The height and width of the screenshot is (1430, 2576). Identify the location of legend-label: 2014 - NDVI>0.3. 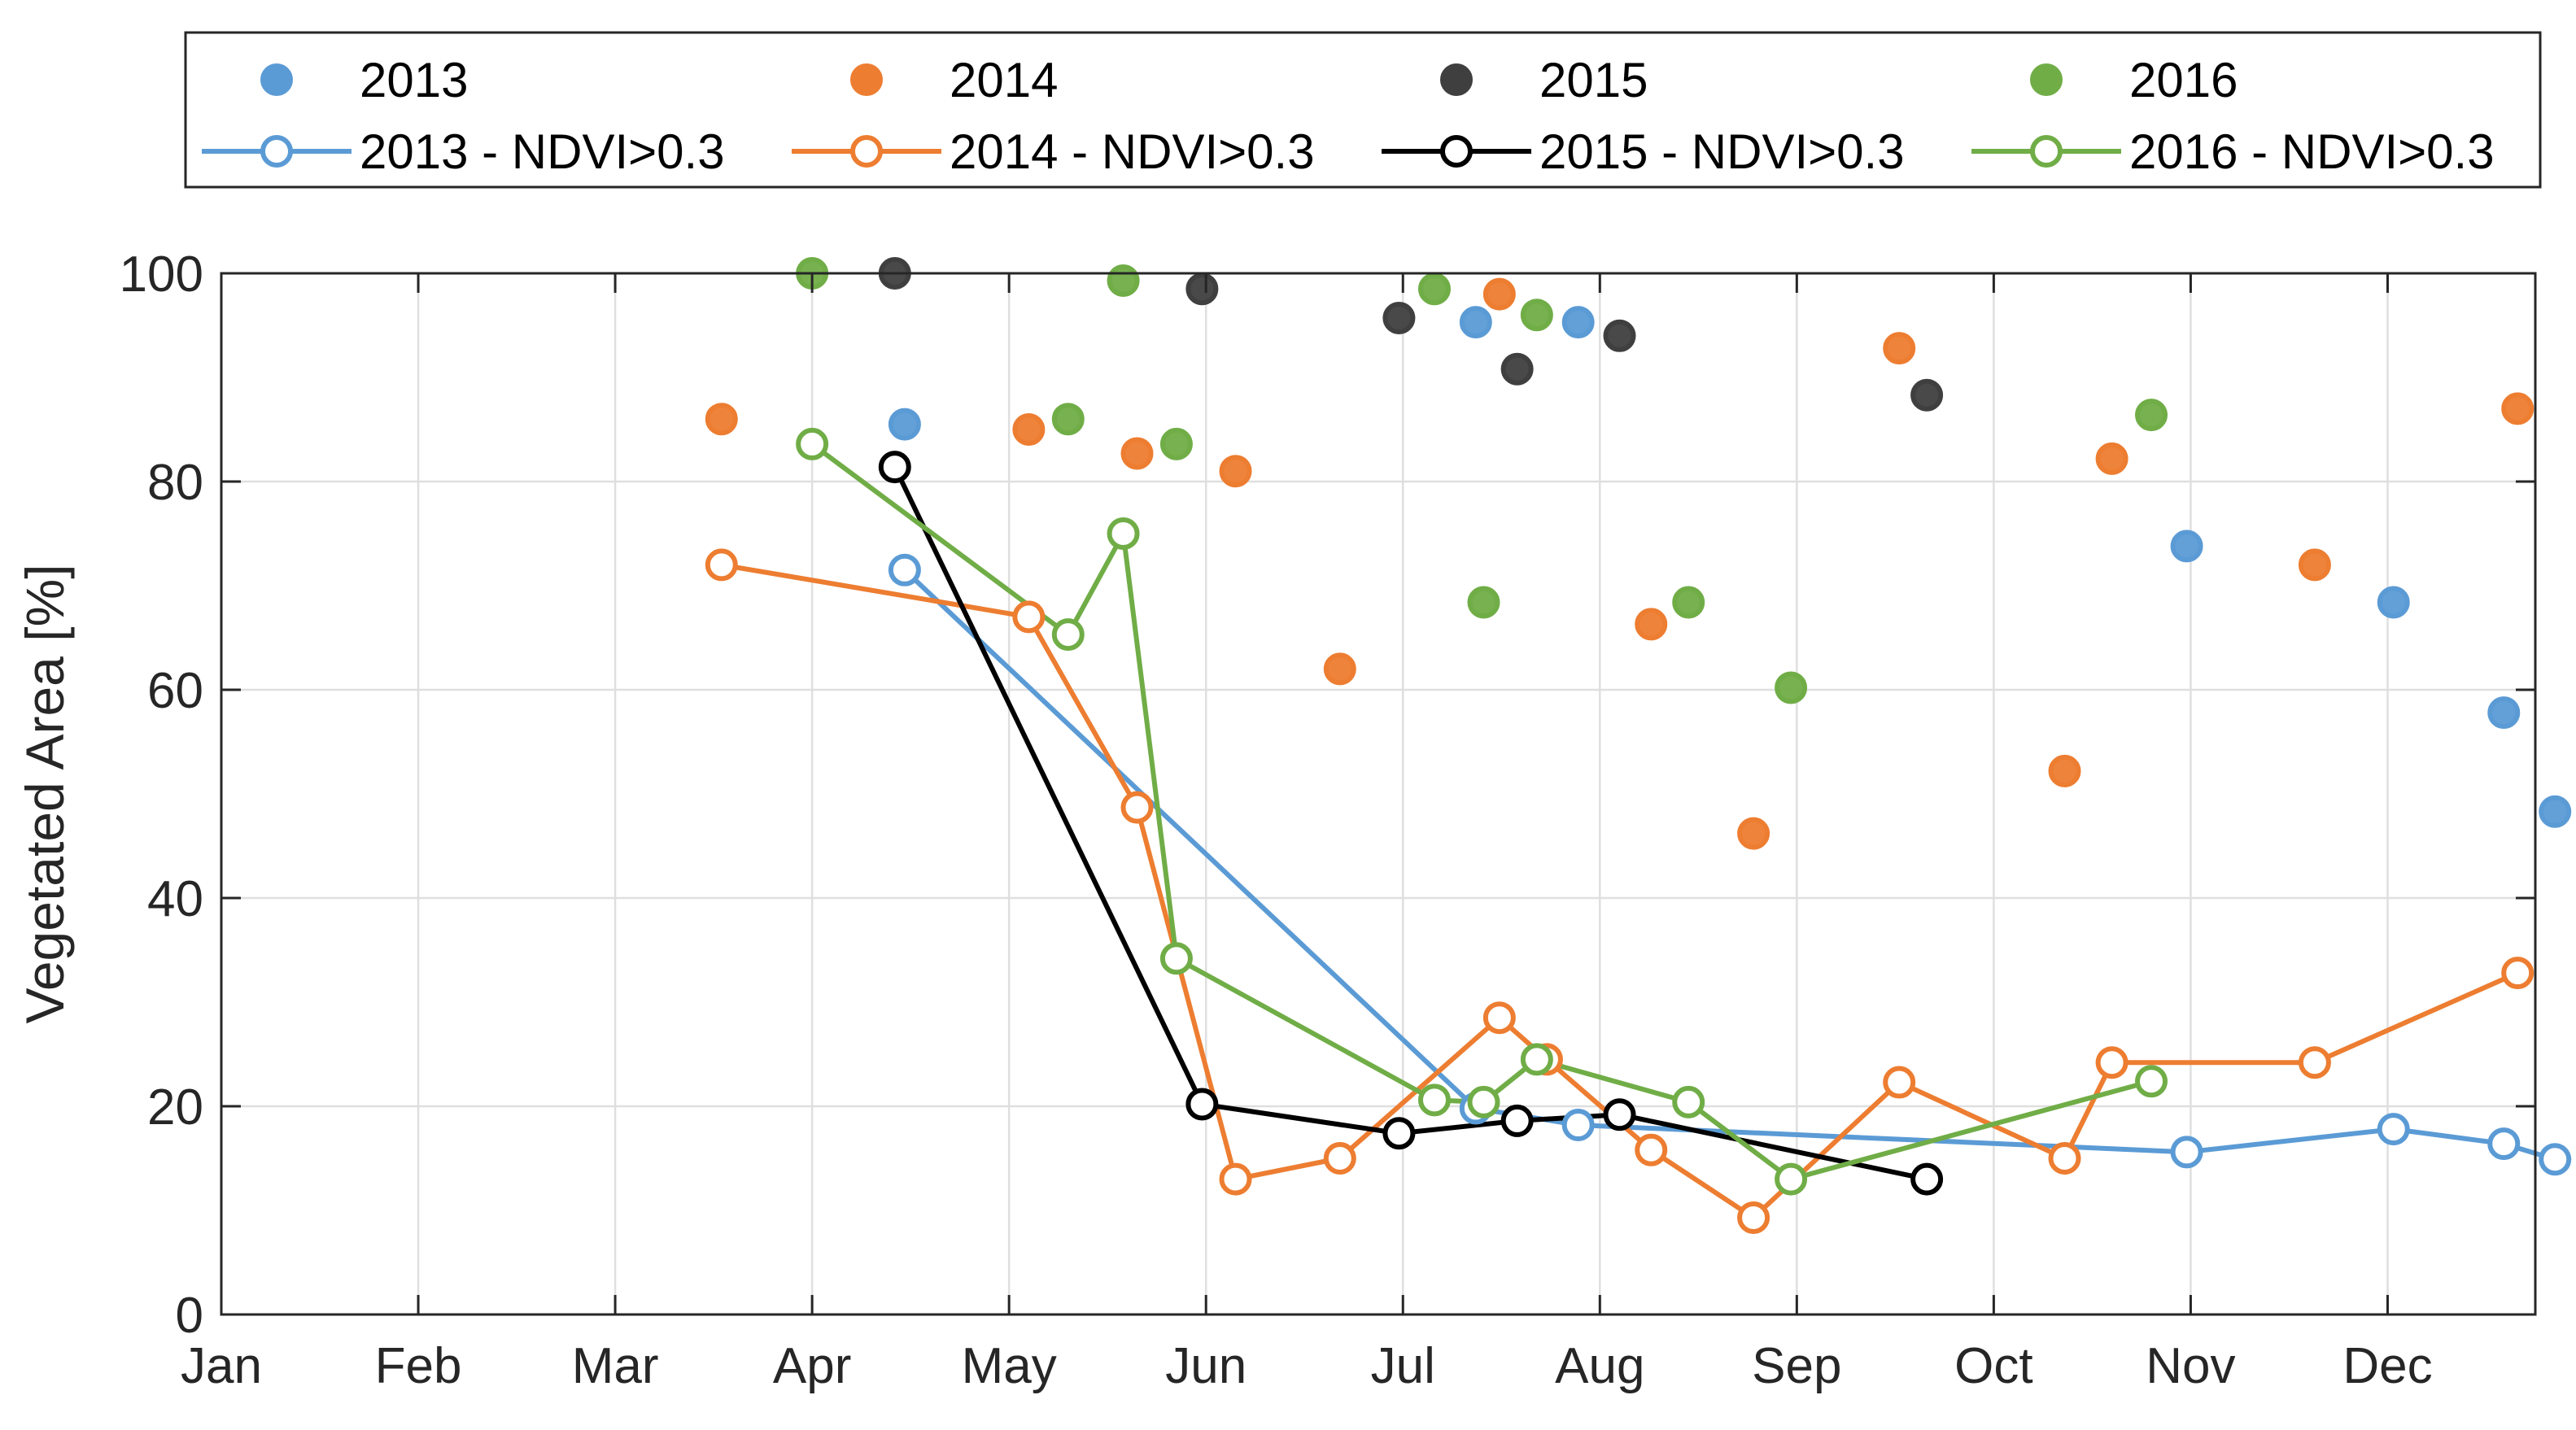
(1132, 151).